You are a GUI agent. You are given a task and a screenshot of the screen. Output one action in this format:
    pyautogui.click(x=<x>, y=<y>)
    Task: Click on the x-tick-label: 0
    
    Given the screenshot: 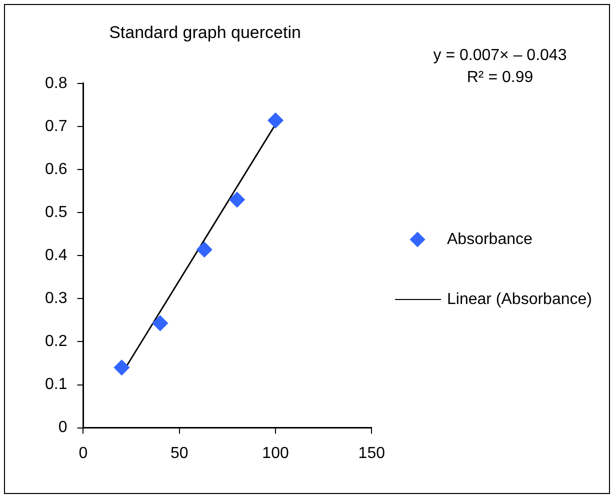 What is the action you would take?
    pyautogui.click(x=83, y=453)
    